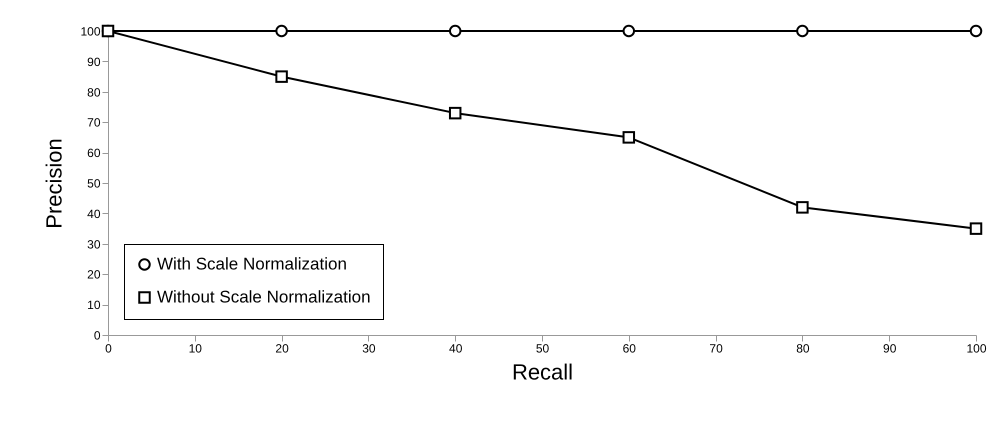 The width and height of the screenshot is (995, 429). I want to click on y-tick-label: 30, so click(94, 244).